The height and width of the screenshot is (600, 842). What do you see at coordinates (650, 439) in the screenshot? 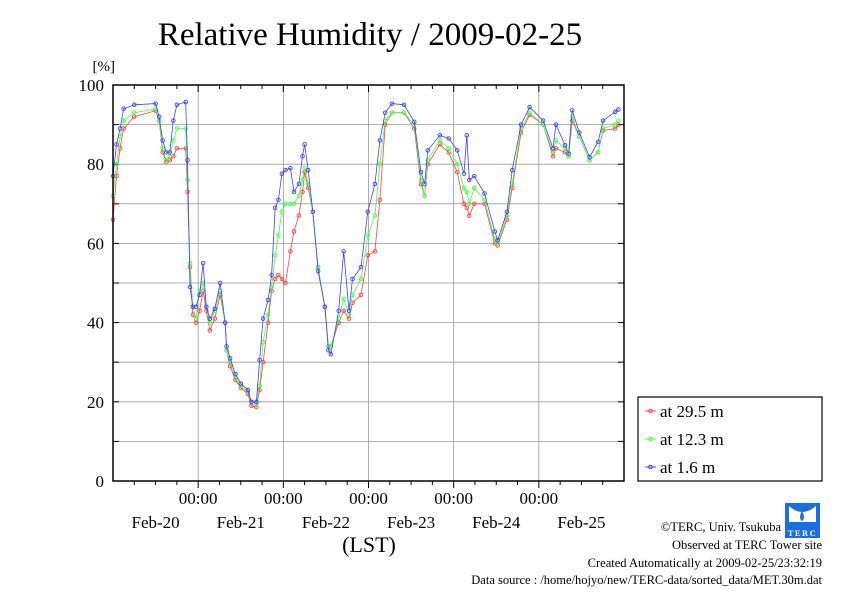
I see `legend-marker` at bounding box center [650, 439].